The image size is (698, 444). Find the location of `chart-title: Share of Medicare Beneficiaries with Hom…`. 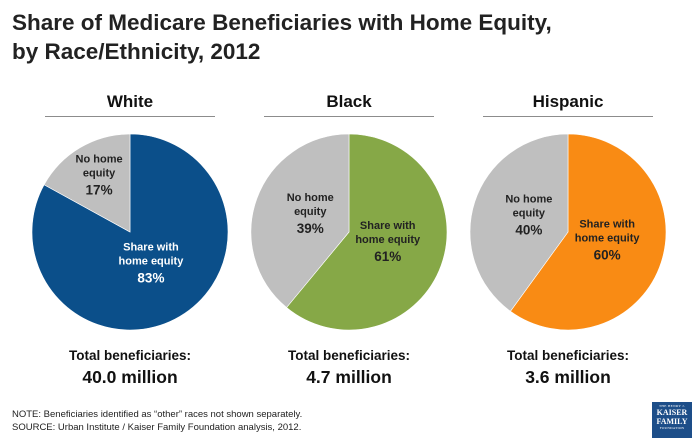

chart-title: Share of Medicare Beneficiaries with Hom… is located at coordinates (312, 37).